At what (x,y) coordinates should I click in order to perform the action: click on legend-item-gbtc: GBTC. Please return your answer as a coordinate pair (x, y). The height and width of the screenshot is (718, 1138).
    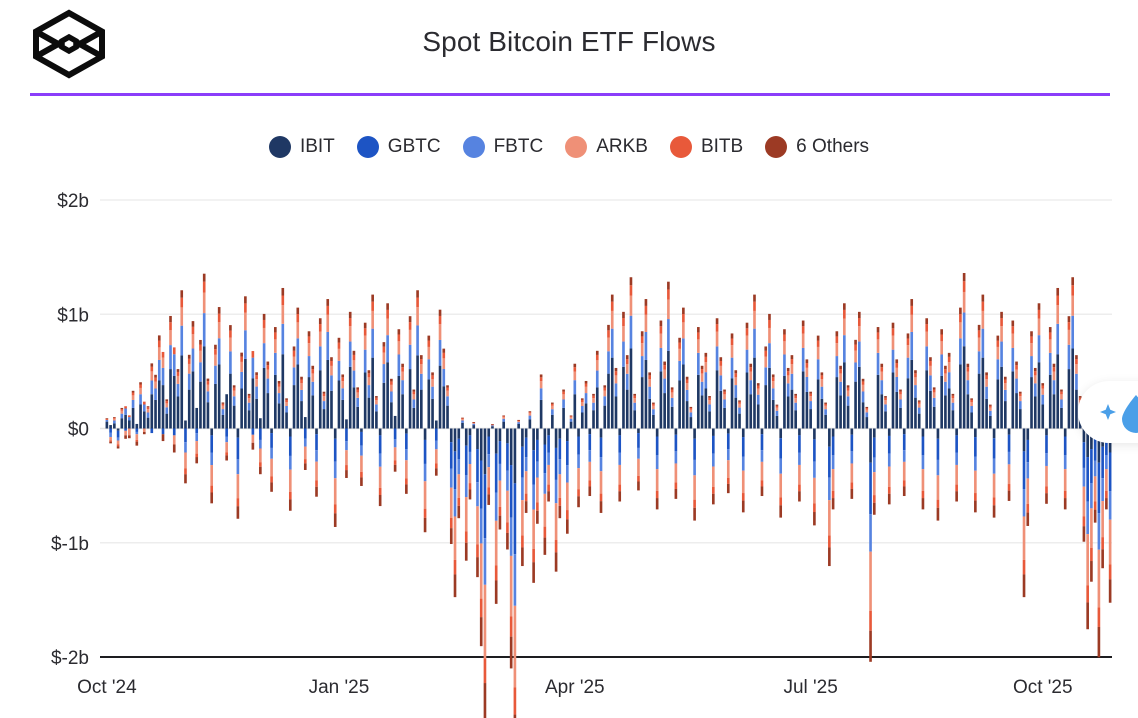
    Looking at the image, I should click on (398, 147).